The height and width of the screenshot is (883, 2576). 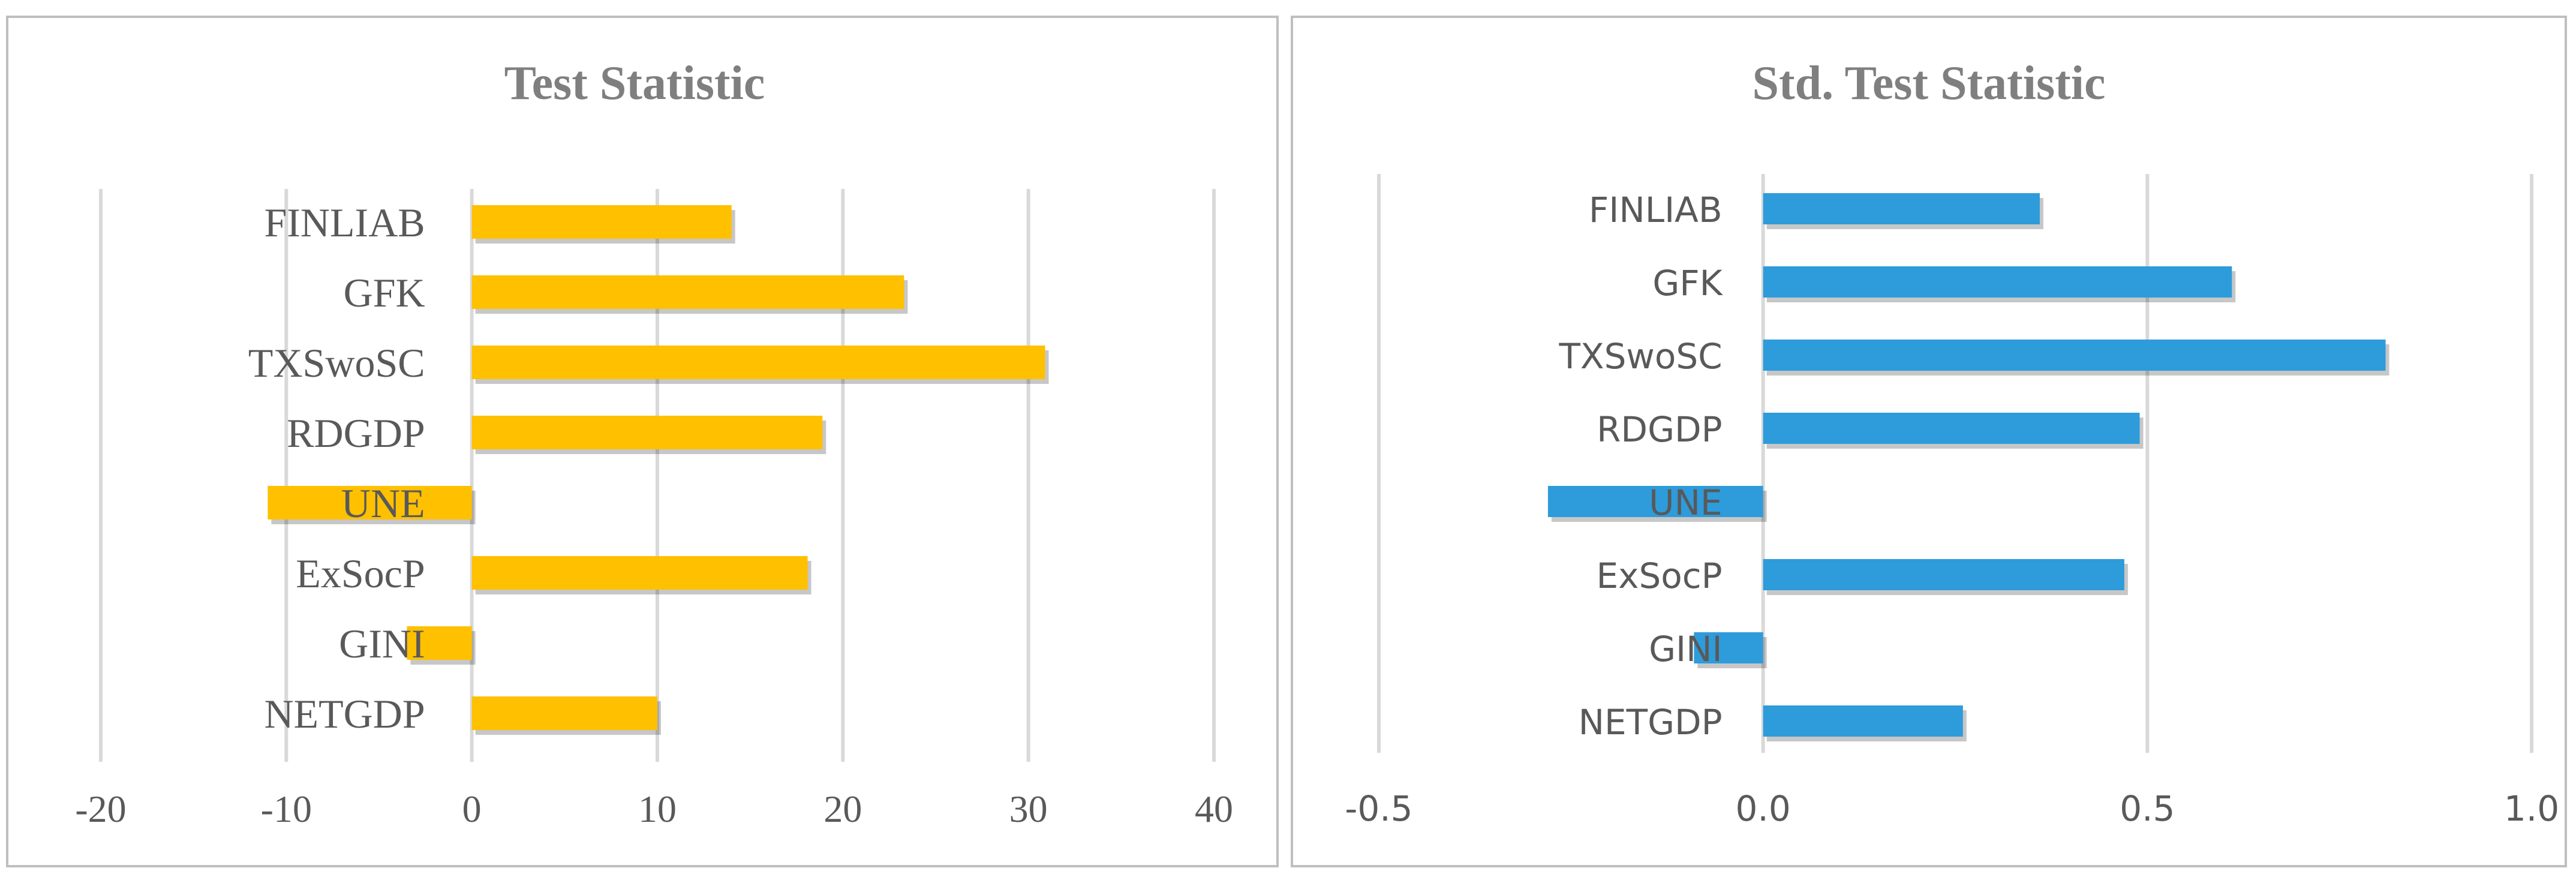 What do you see at coordinates (1028, 809) in the screenshot?
I see `x-tick-label: 30` at bounding box center [1028, 809].